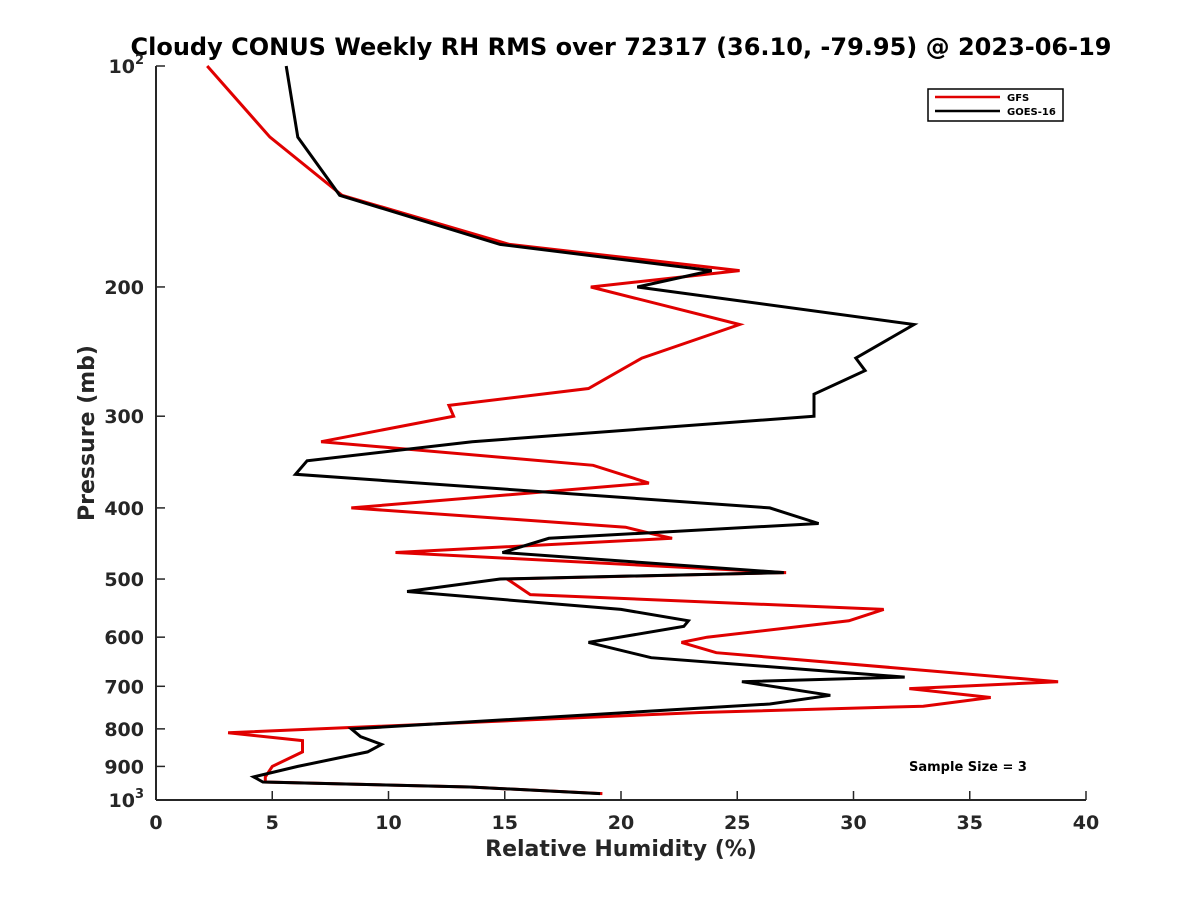 Image resolution: width=1200 pixels, height=900 pixels. I want to click on y-tick-label: 10³, so click(127, 799).